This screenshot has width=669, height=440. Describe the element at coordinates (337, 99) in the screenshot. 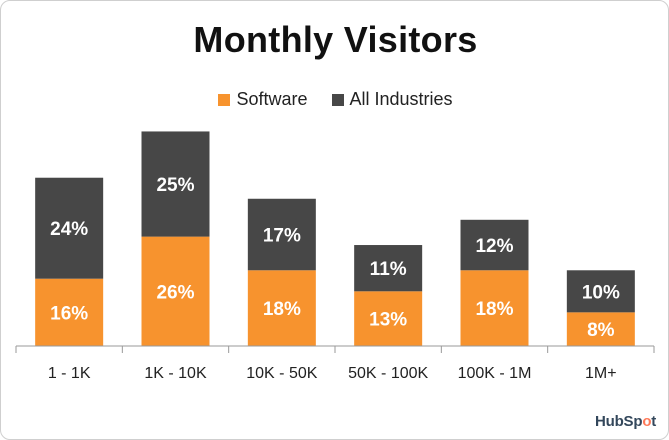

I see `legend-swatch-all-industries` at that location.